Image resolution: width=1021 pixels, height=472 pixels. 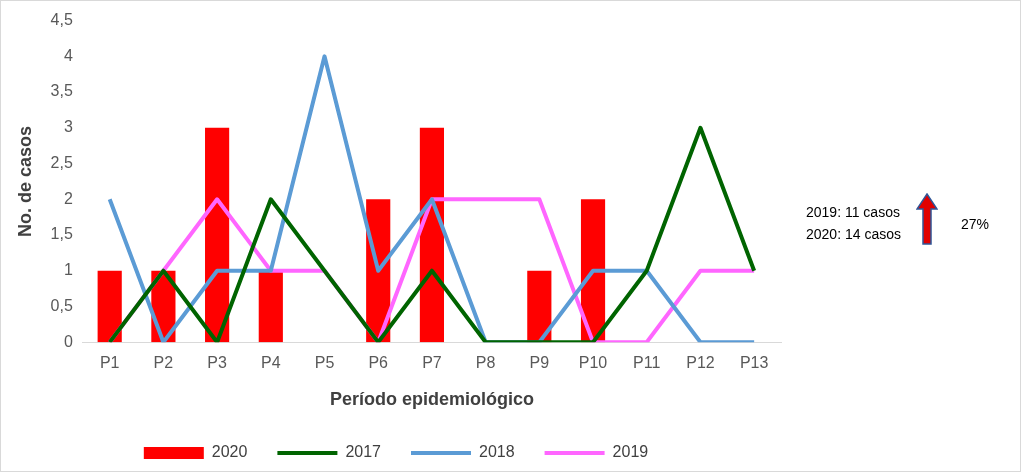 I want to click on text: 2020: 14 casos, so click(x=853, y=234).